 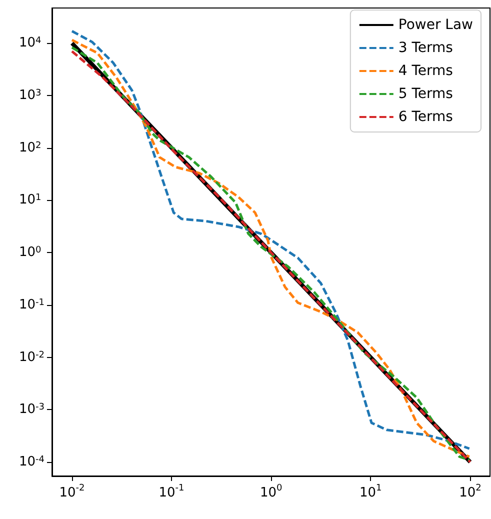 I want to click on legend-label: 5 Terms, so click(x=425, y=94).